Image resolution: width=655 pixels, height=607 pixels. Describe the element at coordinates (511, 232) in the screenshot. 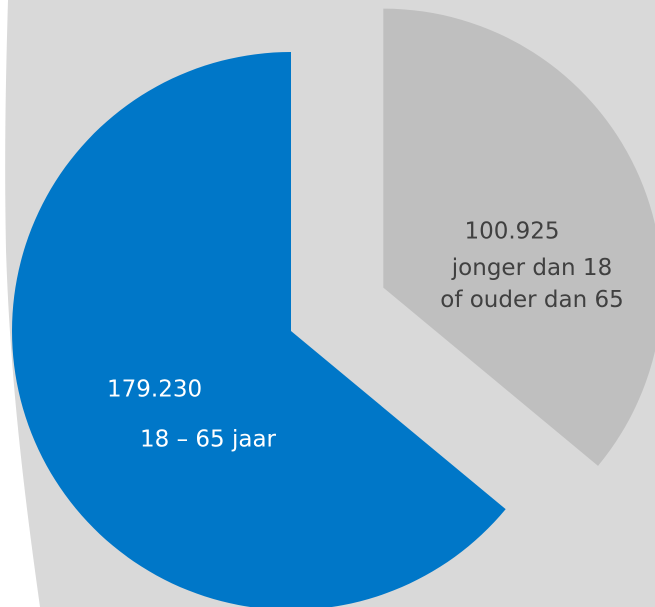

I see `value-label: 100.925` at that location.